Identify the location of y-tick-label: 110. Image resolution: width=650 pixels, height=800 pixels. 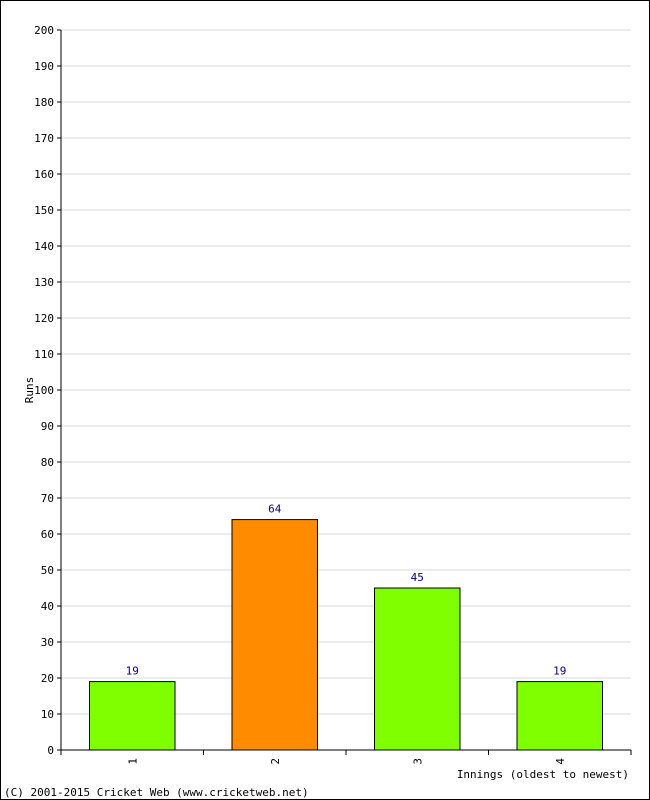
(44, 354).